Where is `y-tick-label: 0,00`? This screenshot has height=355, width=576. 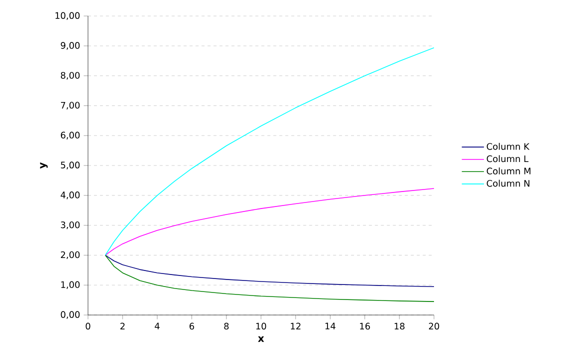 y-tick-label: 0,00 is located at coordinates (70, 315).